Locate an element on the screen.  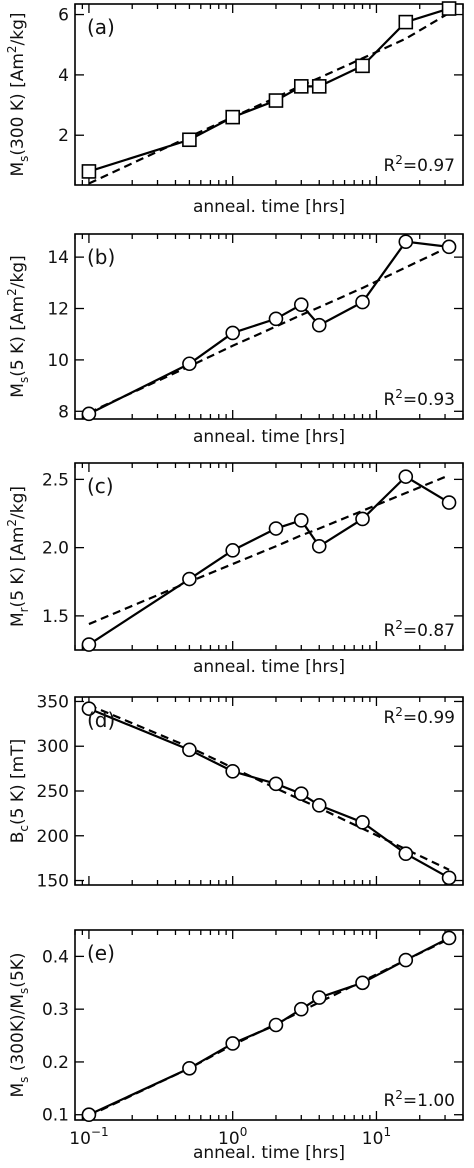
r-squared-label: R2=0.99 is located at coordinates (419, 716).